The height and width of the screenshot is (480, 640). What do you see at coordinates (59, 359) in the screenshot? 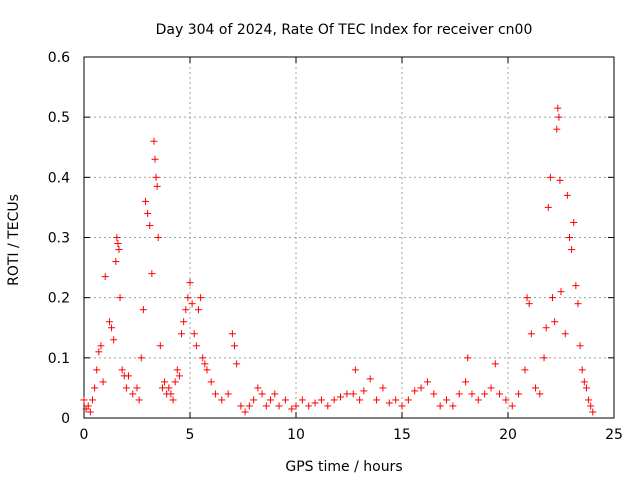
I see `y-tick-label: 0.1` at bounding box center [59, 359].